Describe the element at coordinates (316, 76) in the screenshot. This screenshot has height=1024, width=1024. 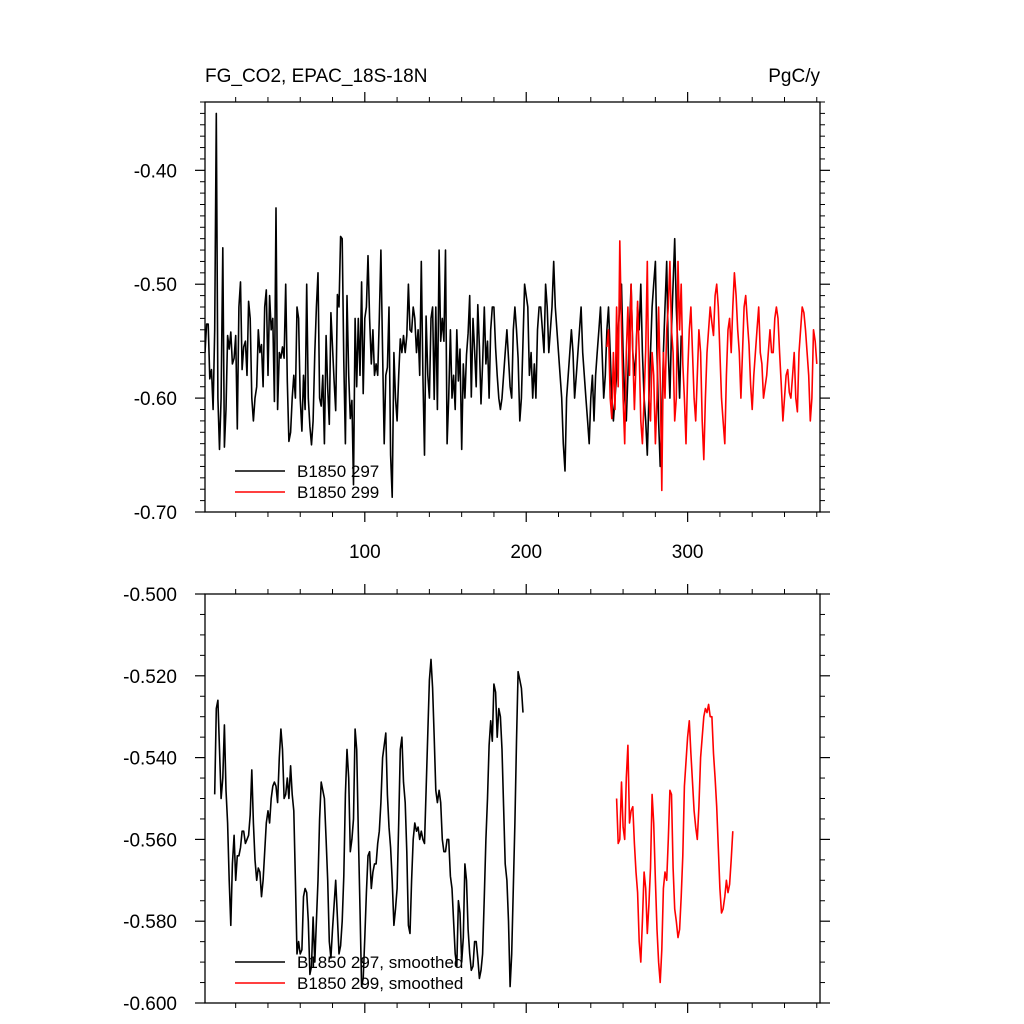
I see `chart-title: FG_CO2, EPAC_18S-18N` at that location.